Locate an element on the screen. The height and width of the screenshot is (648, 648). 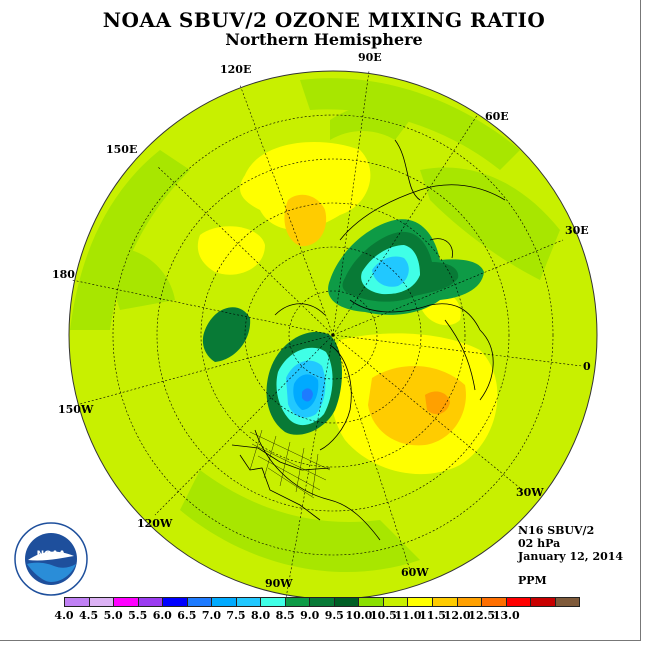
lon-label-60w: 60W is located at coordinates (415, 572).